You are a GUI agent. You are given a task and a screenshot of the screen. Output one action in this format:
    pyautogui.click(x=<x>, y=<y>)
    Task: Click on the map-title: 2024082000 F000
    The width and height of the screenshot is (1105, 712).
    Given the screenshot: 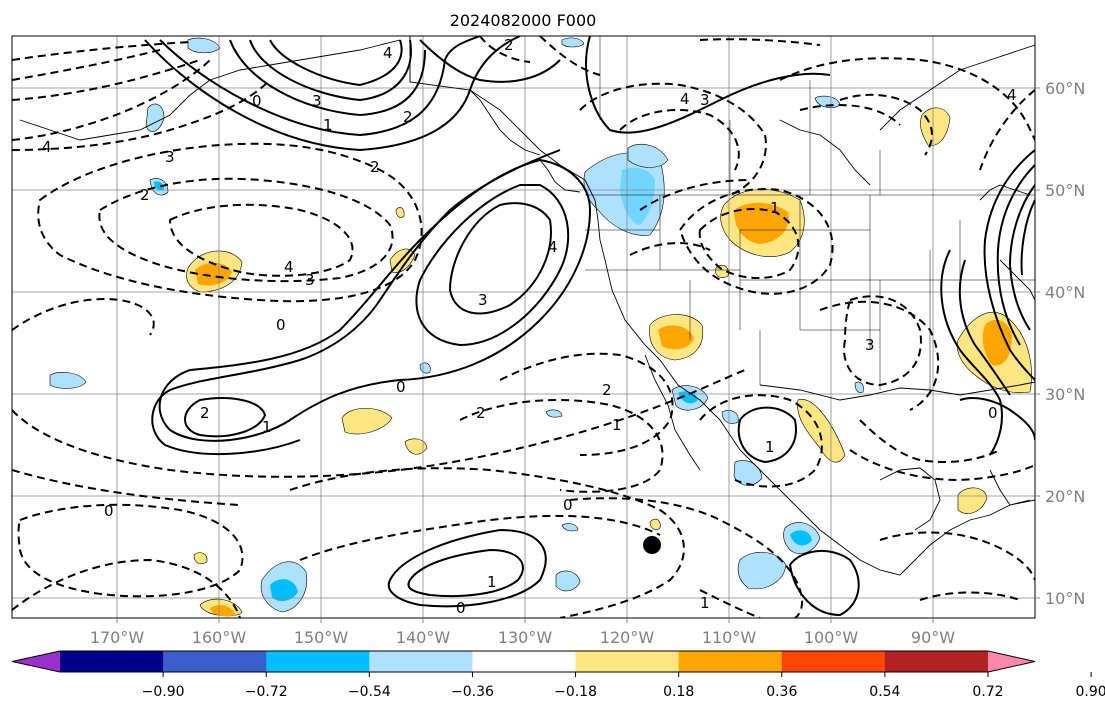 What is the action you would take?
    pyautogui.click(x=523, y=20)
    